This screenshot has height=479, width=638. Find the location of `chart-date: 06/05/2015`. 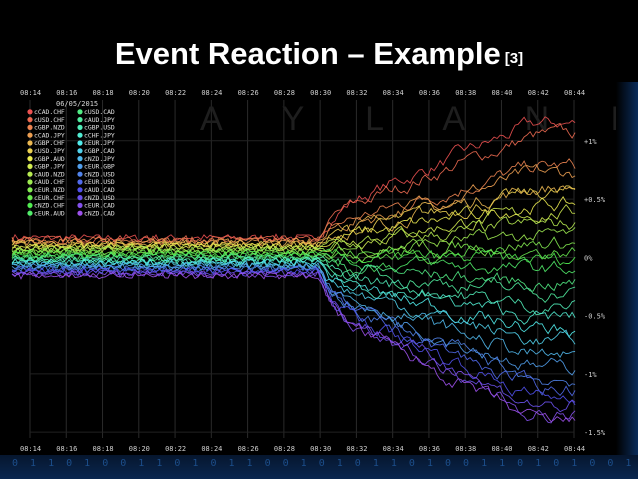

chart-date: 06/05/2015 is located at coordinates (77, 104).